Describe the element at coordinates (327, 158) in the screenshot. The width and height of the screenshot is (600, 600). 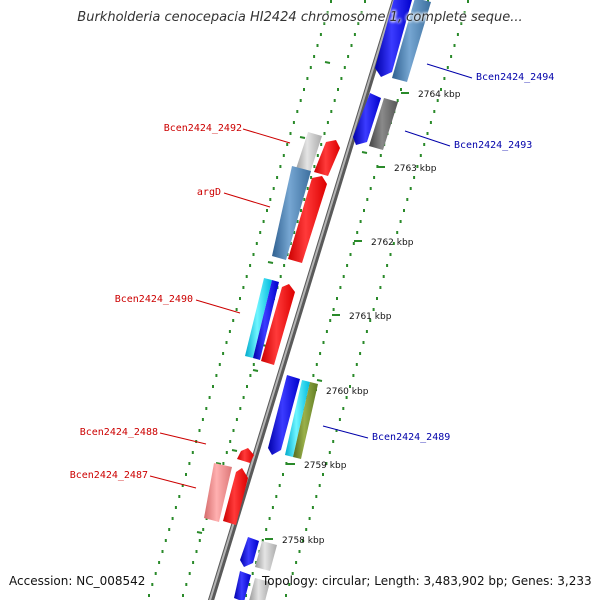
I see `gene-arrow-bcen2424-2492-b` at that location.